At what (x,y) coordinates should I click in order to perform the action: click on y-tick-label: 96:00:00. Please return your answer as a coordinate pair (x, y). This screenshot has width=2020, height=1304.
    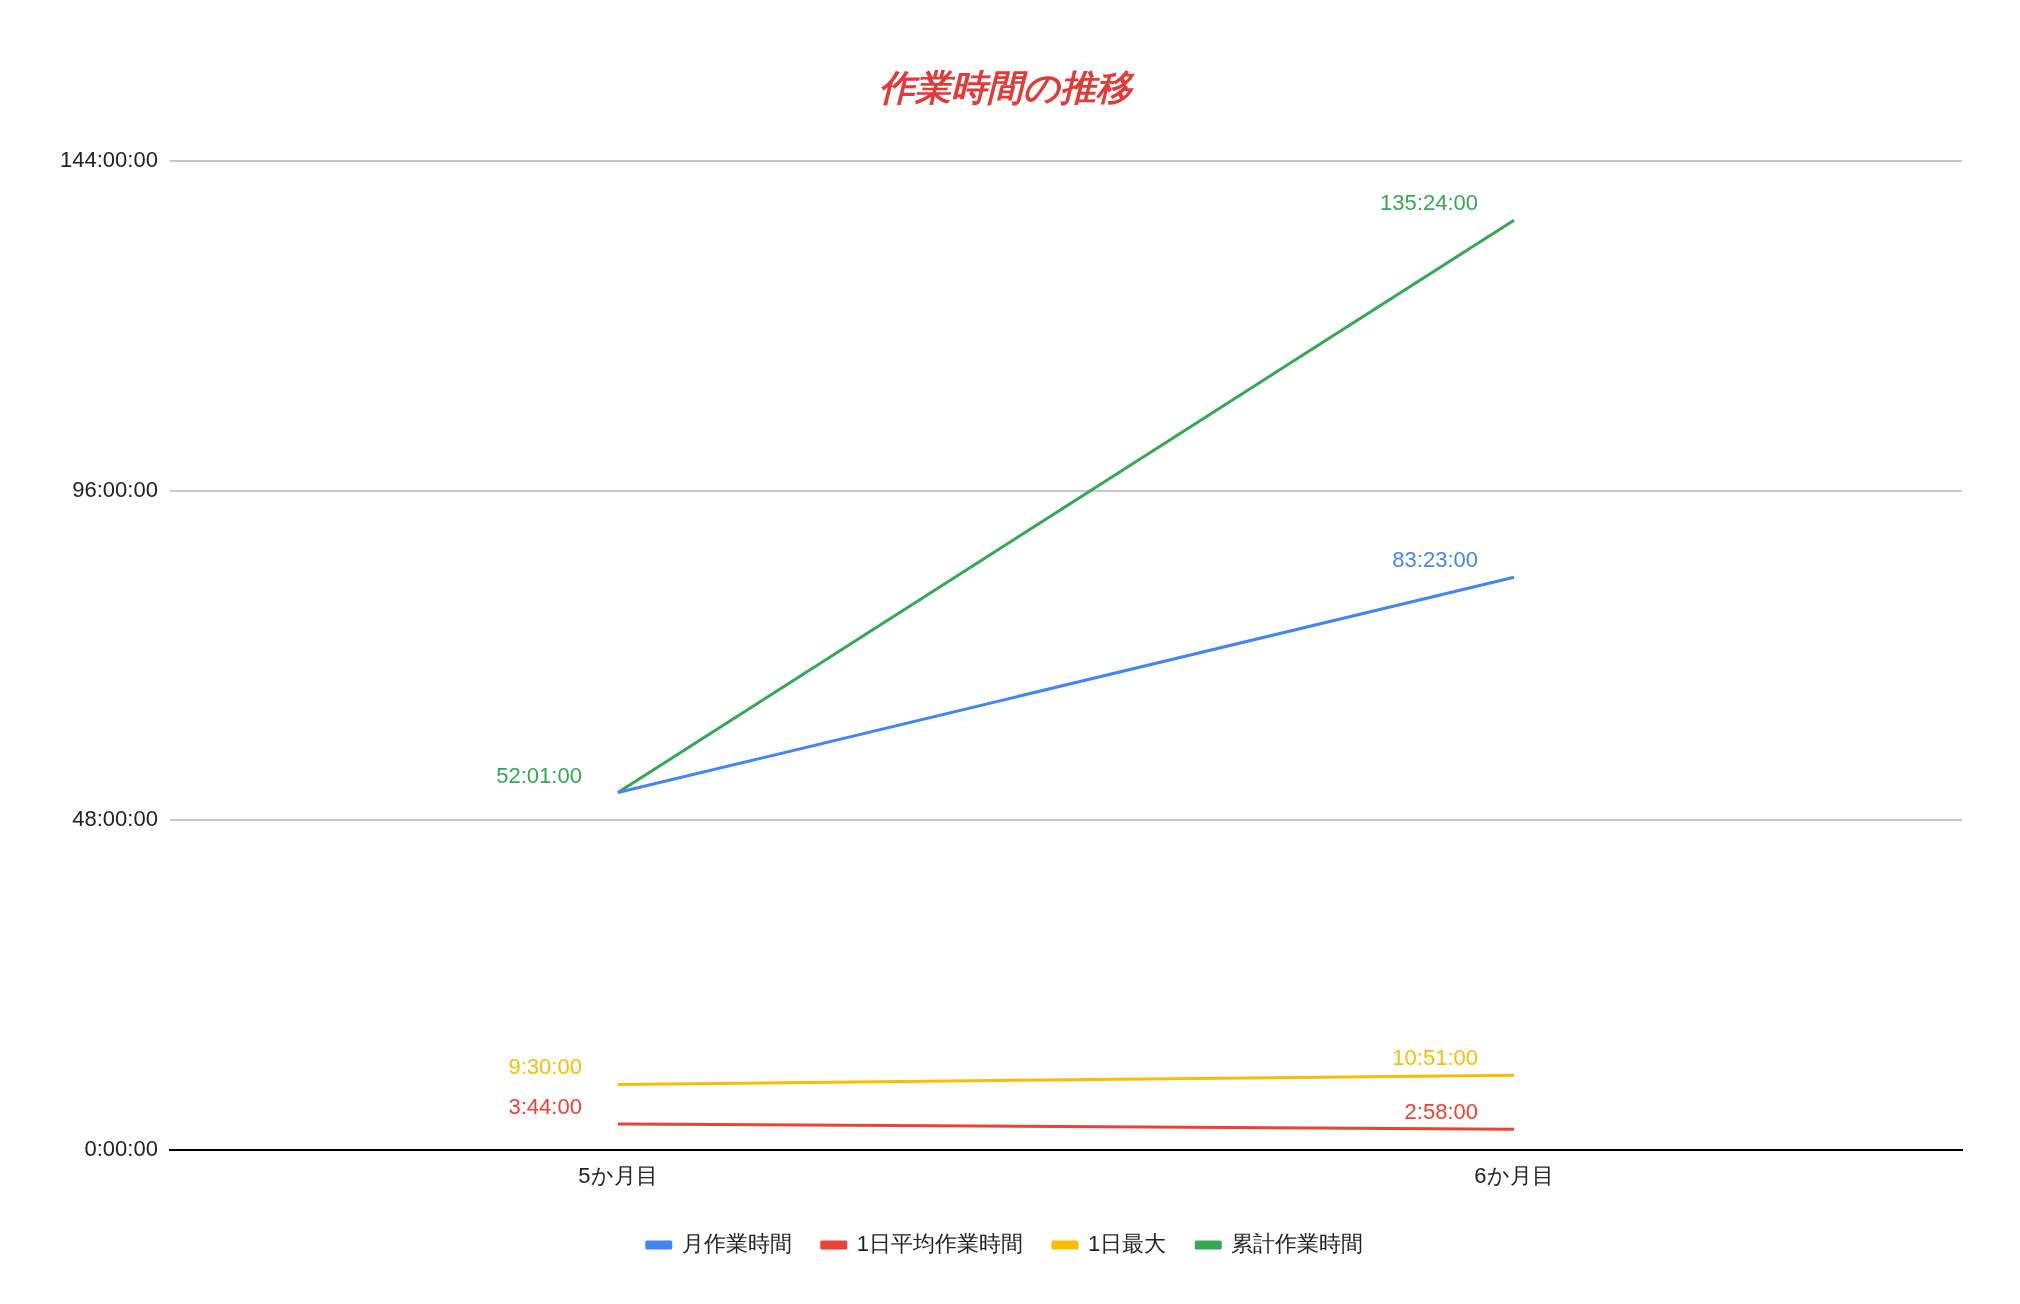
    Looking at the image, I should click on (115, 489).